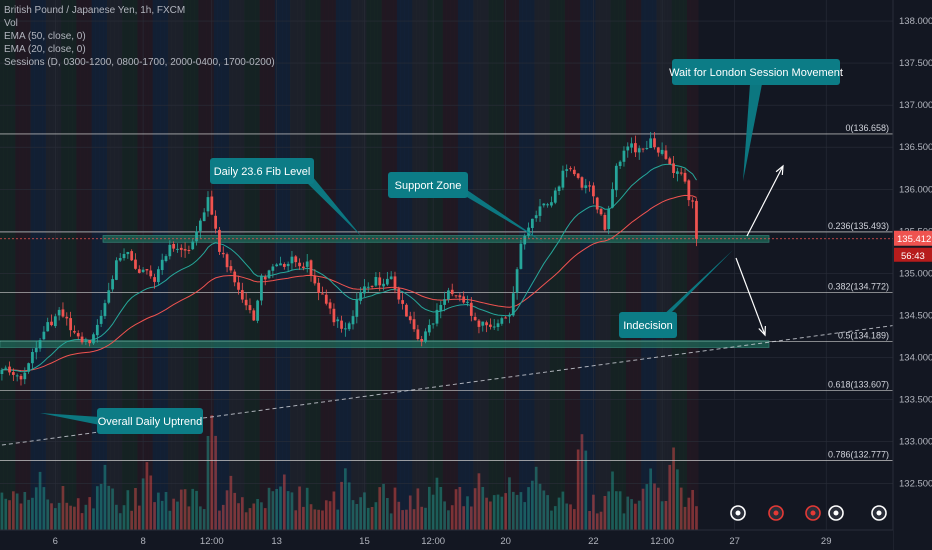  I want to click on fib-label: 0.618(133.607), so click(858, 385).